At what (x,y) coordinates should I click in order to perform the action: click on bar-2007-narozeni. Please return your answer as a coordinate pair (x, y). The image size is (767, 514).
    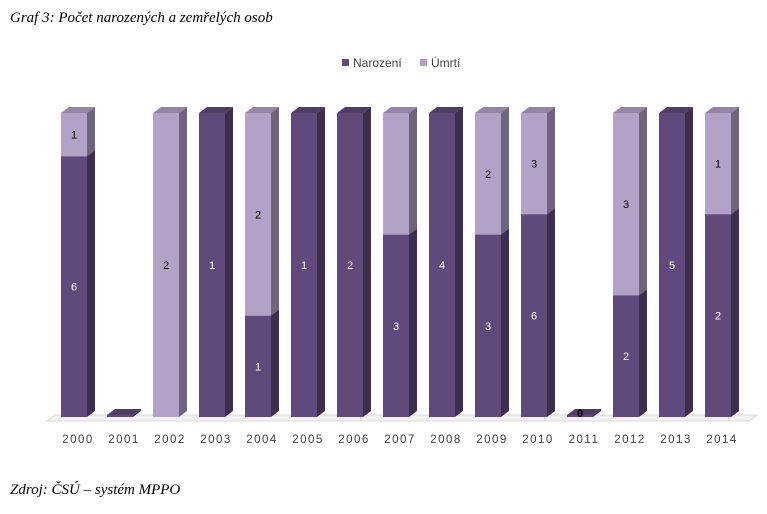
    Looking at the image, I should click on (400, 322).